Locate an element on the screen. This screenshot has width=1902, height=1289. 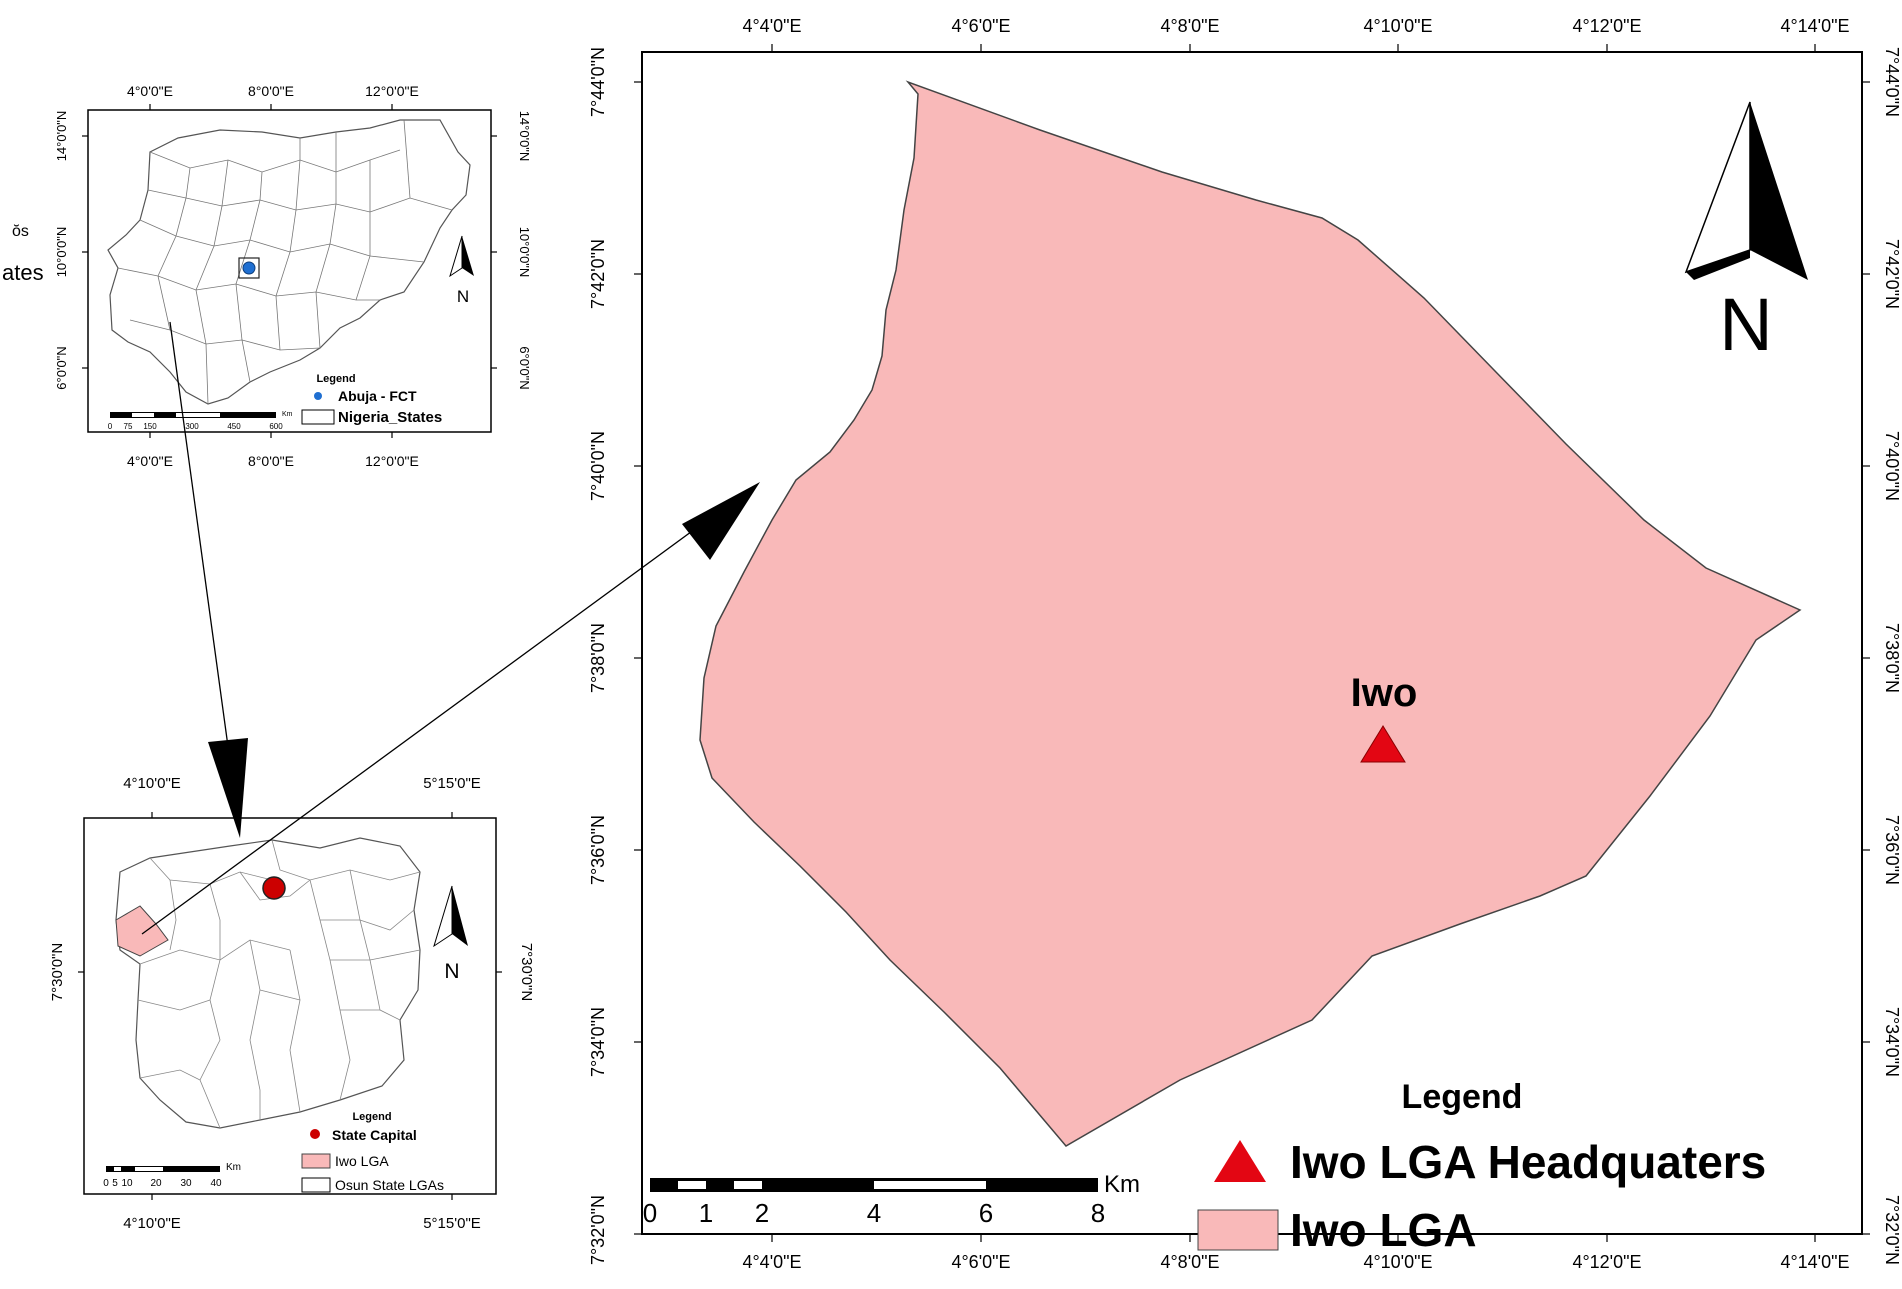
main-y-tick-left-label: 7°34'0"N is located at coordinates (598, 1042).